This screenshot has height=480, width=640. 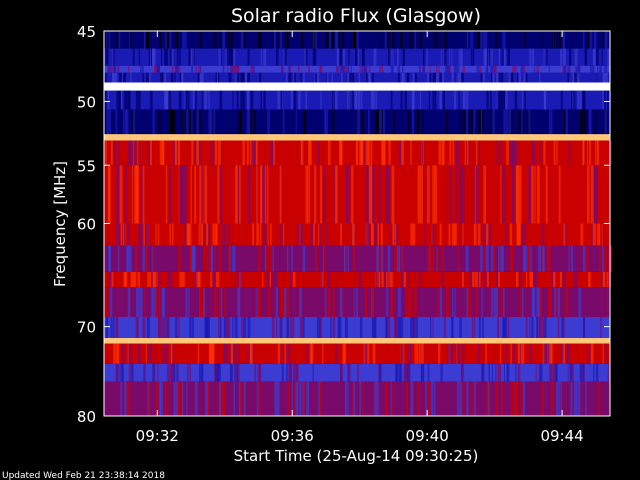 What do you see at coordinates (83, 475) in the screenshot?
I see `updated-timestamp: Updated Wed Feb 21 23:38:14 2018` at bounding box center [83, 475].